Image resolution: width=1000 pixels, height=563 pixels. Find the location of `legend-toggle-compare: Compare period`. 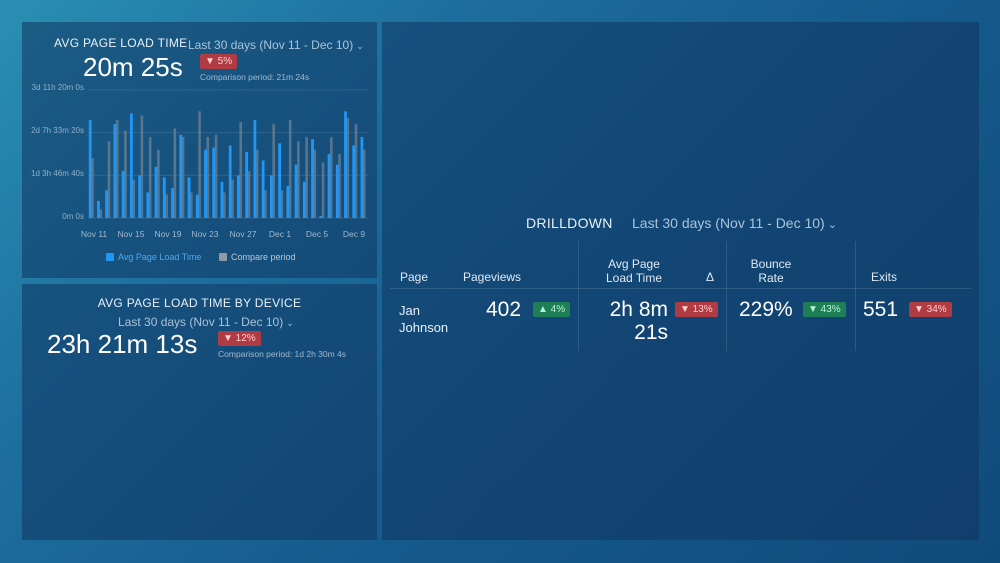

legend-toggle-compare: Compare period is located at coordinates (257, 257).